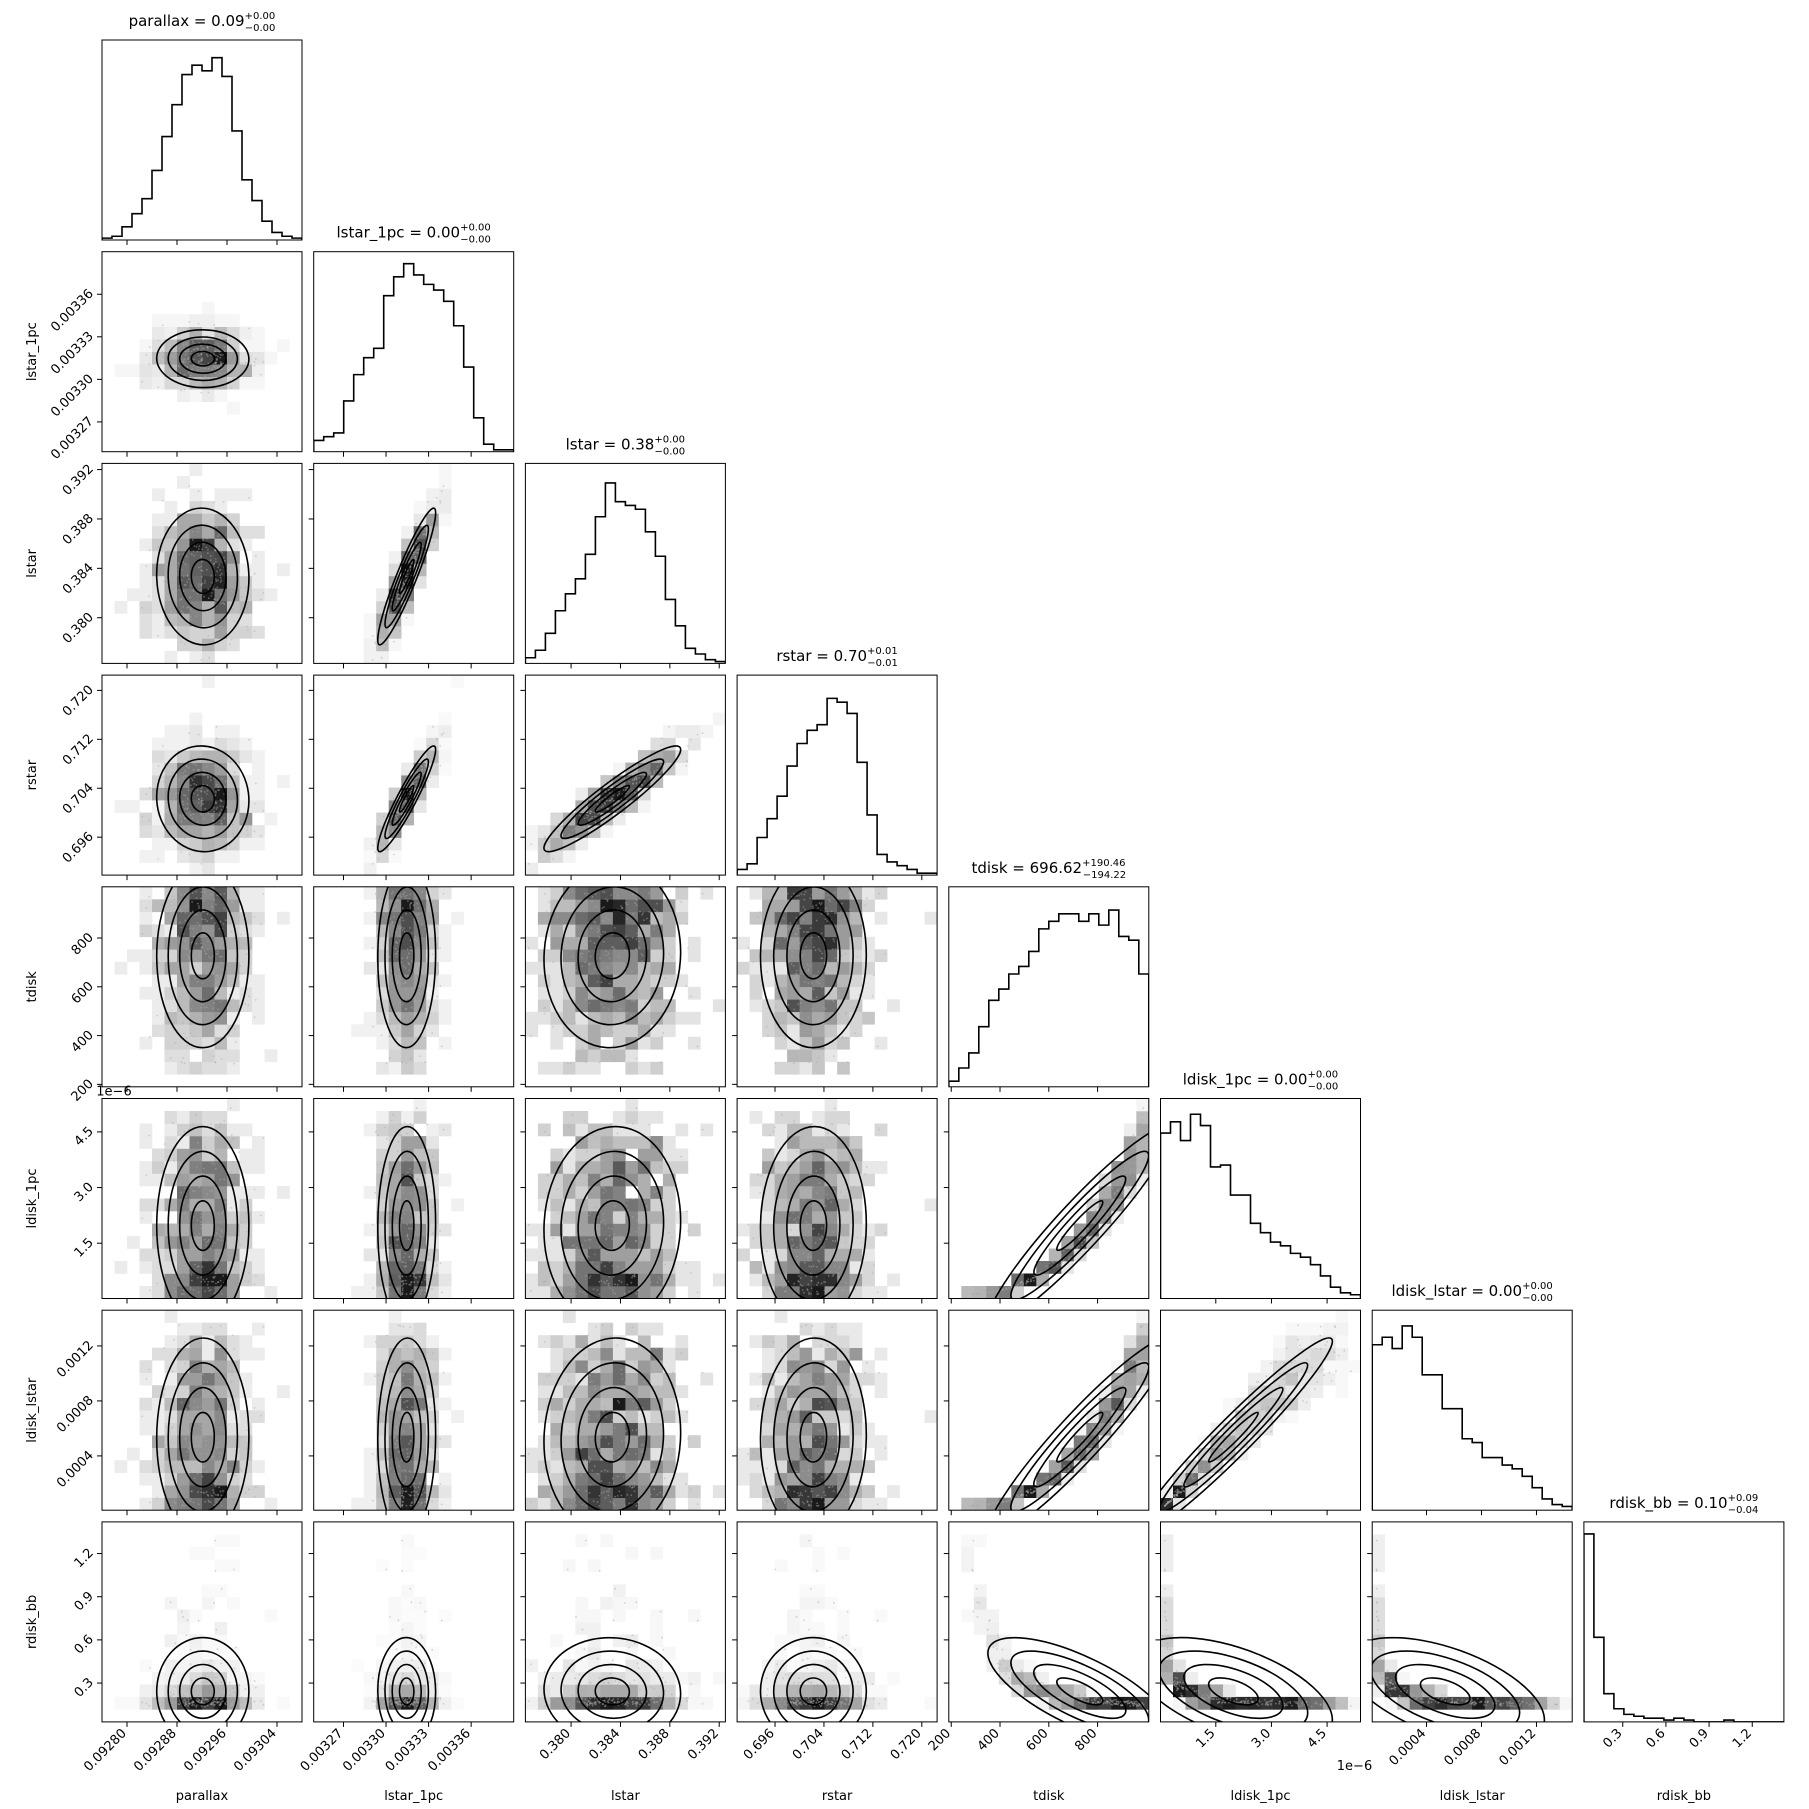 This screenshot has width=1809, height=1809. I want to click on histogram-rstar, so click(837, 786).